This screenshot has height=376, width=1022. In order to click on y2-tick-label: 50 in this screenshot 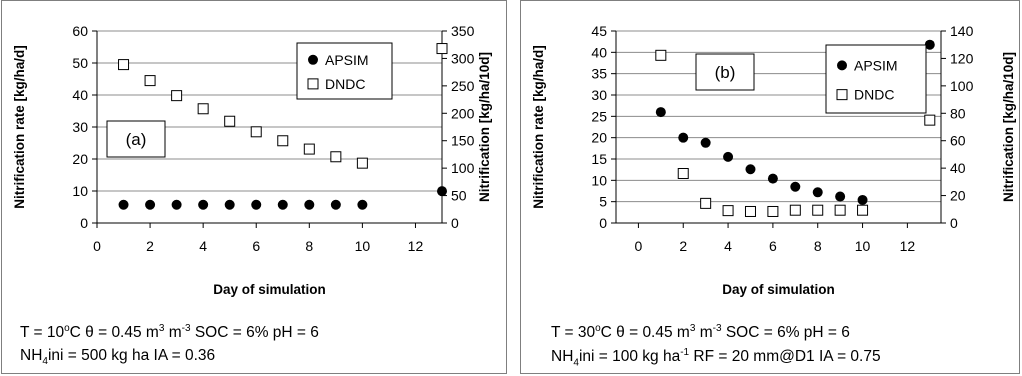, I will do `click(459, 196)`.